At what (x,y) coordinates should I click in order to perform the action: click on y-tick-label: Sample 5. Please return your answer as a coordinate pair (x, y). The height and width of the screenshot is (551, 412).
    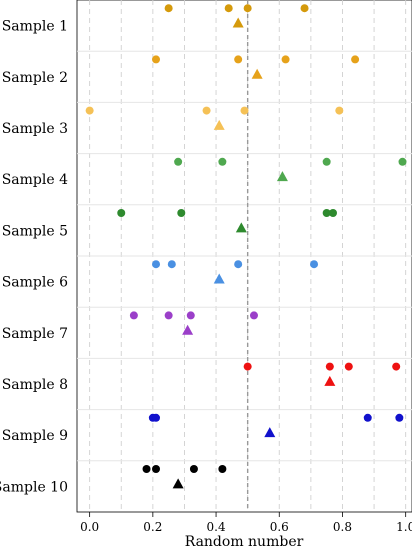
    Looking at the image, I should click on (35, 231).